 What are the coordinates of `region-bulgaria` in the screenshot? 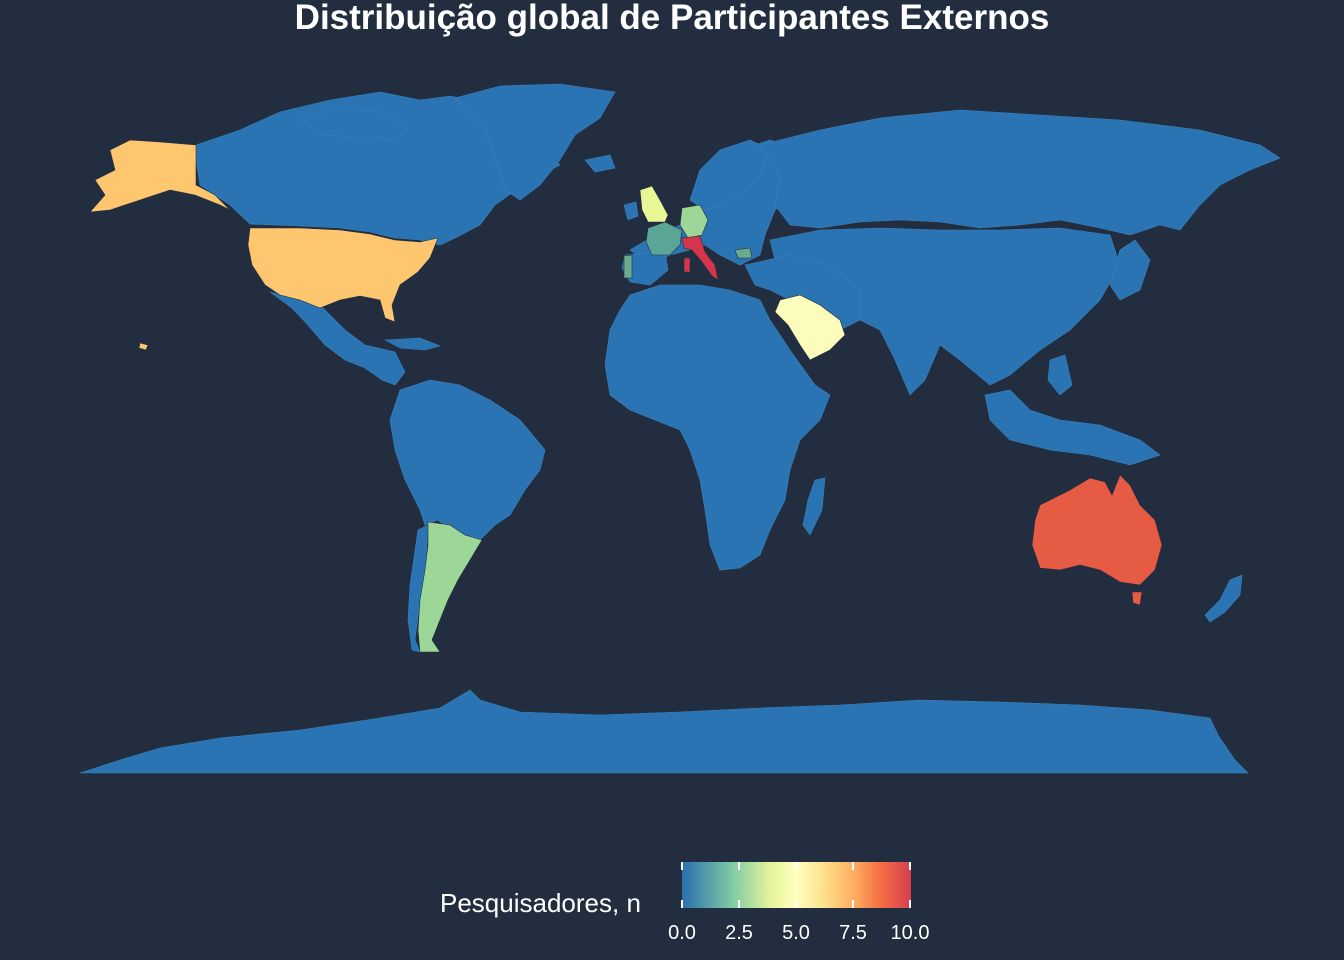 It's located at (743, 253).